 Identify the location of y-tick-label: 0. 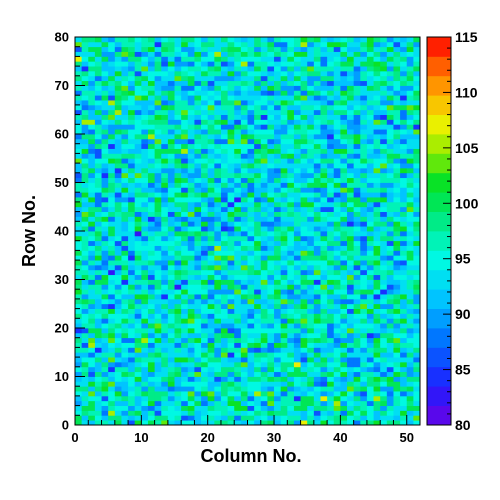
(65, 425).